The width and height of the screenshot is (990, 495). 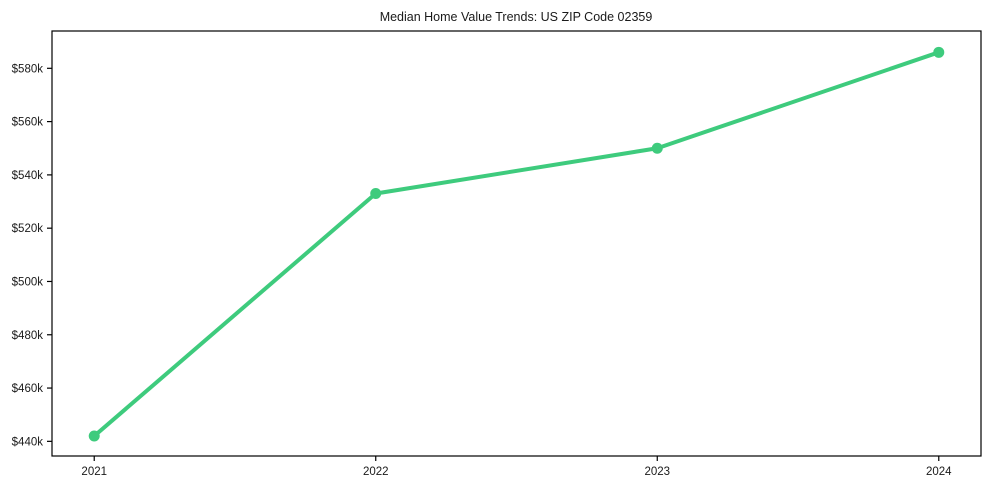 What do you see at coordinates (28, 282) in the screenshot?
I see `y-tick-label: $500k` at bounding box center [28, 282].